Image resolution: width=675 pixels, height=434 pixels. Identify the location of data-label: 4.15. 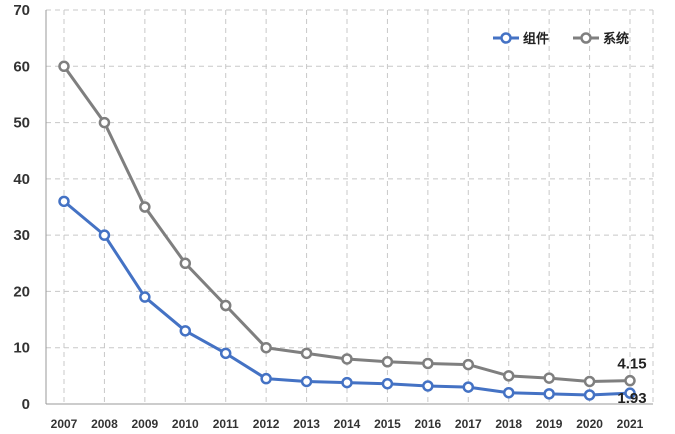
(631, 364).